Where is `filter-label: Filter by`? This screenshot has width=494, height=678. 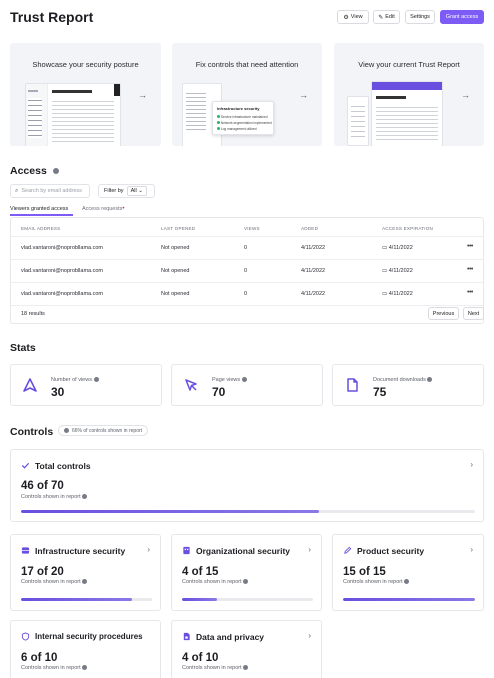 filter-label: Filter by is located at coordinates (114, 191).